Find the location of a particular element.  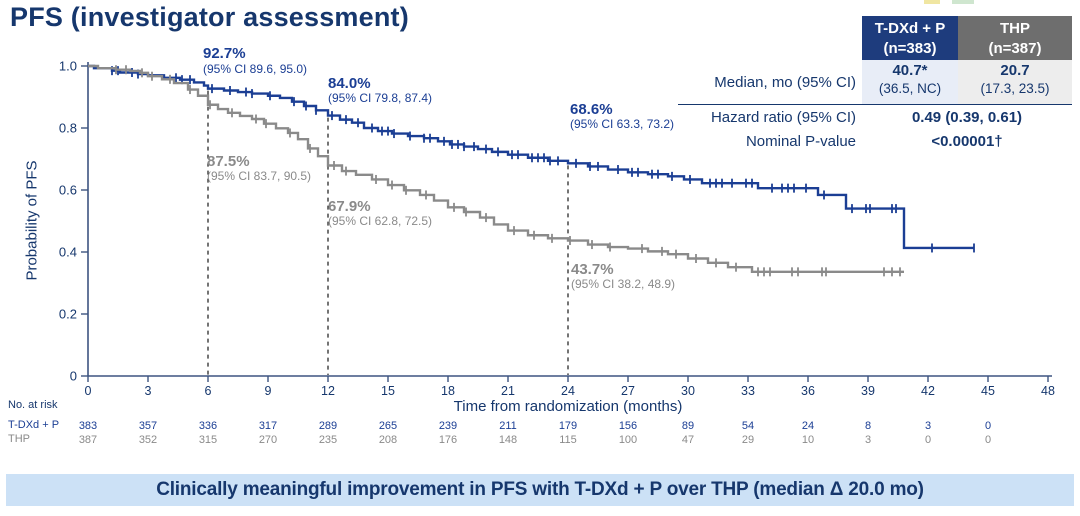

landmark-ci-thp-6mo: (95% CI 83.7, 90.5) is located at coordinates (259, 176).